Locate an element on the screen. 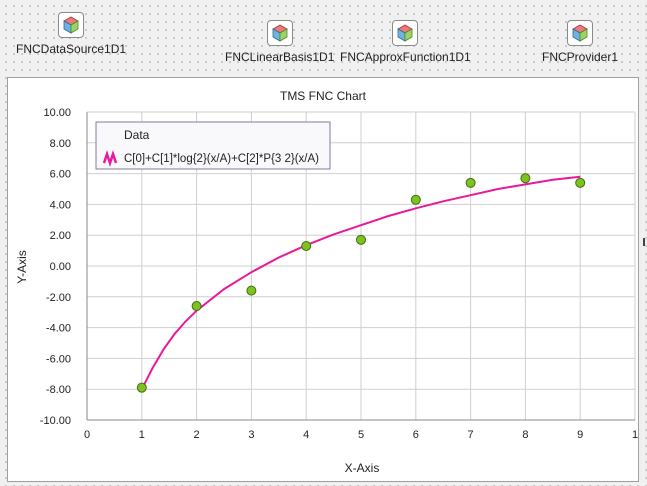 The height and width of the screenshot is (486, 647). x-tick-label: 5 is located at coordinates (361, 435).